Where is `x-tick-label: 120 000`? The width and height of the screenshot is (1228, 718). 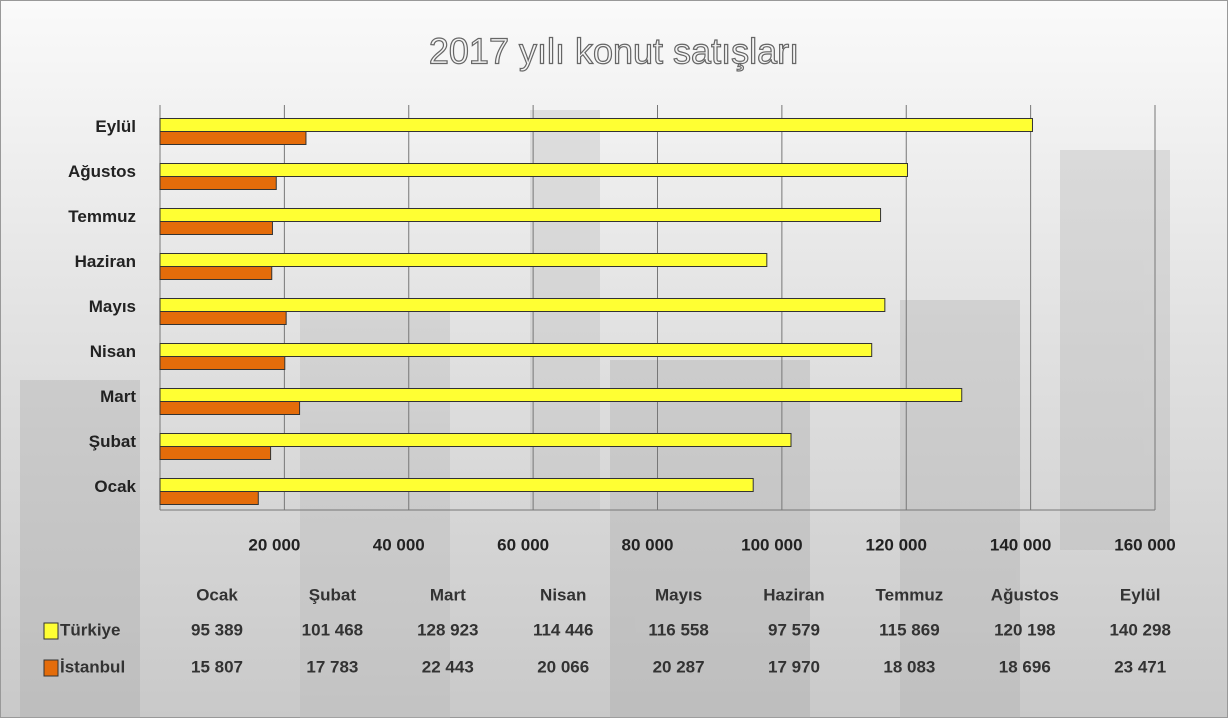 x-tick-label: 120 000 is located at coordinates (896, 544).